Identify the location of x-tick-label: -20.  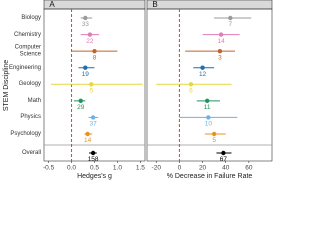
(157, 168).